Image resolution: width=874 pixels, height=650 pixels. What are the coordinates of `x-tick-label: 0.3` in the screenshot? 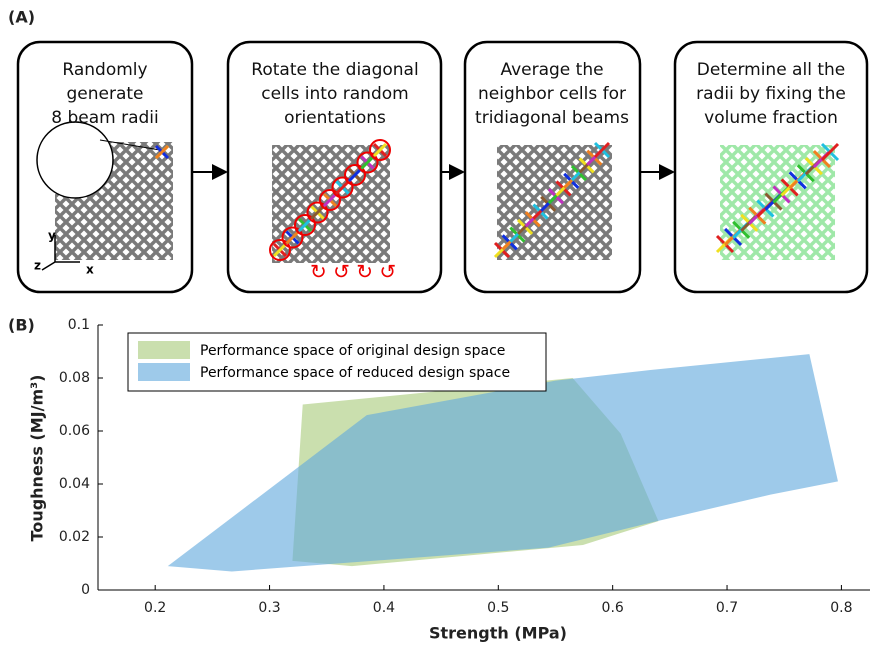 It's located at (269, 608).